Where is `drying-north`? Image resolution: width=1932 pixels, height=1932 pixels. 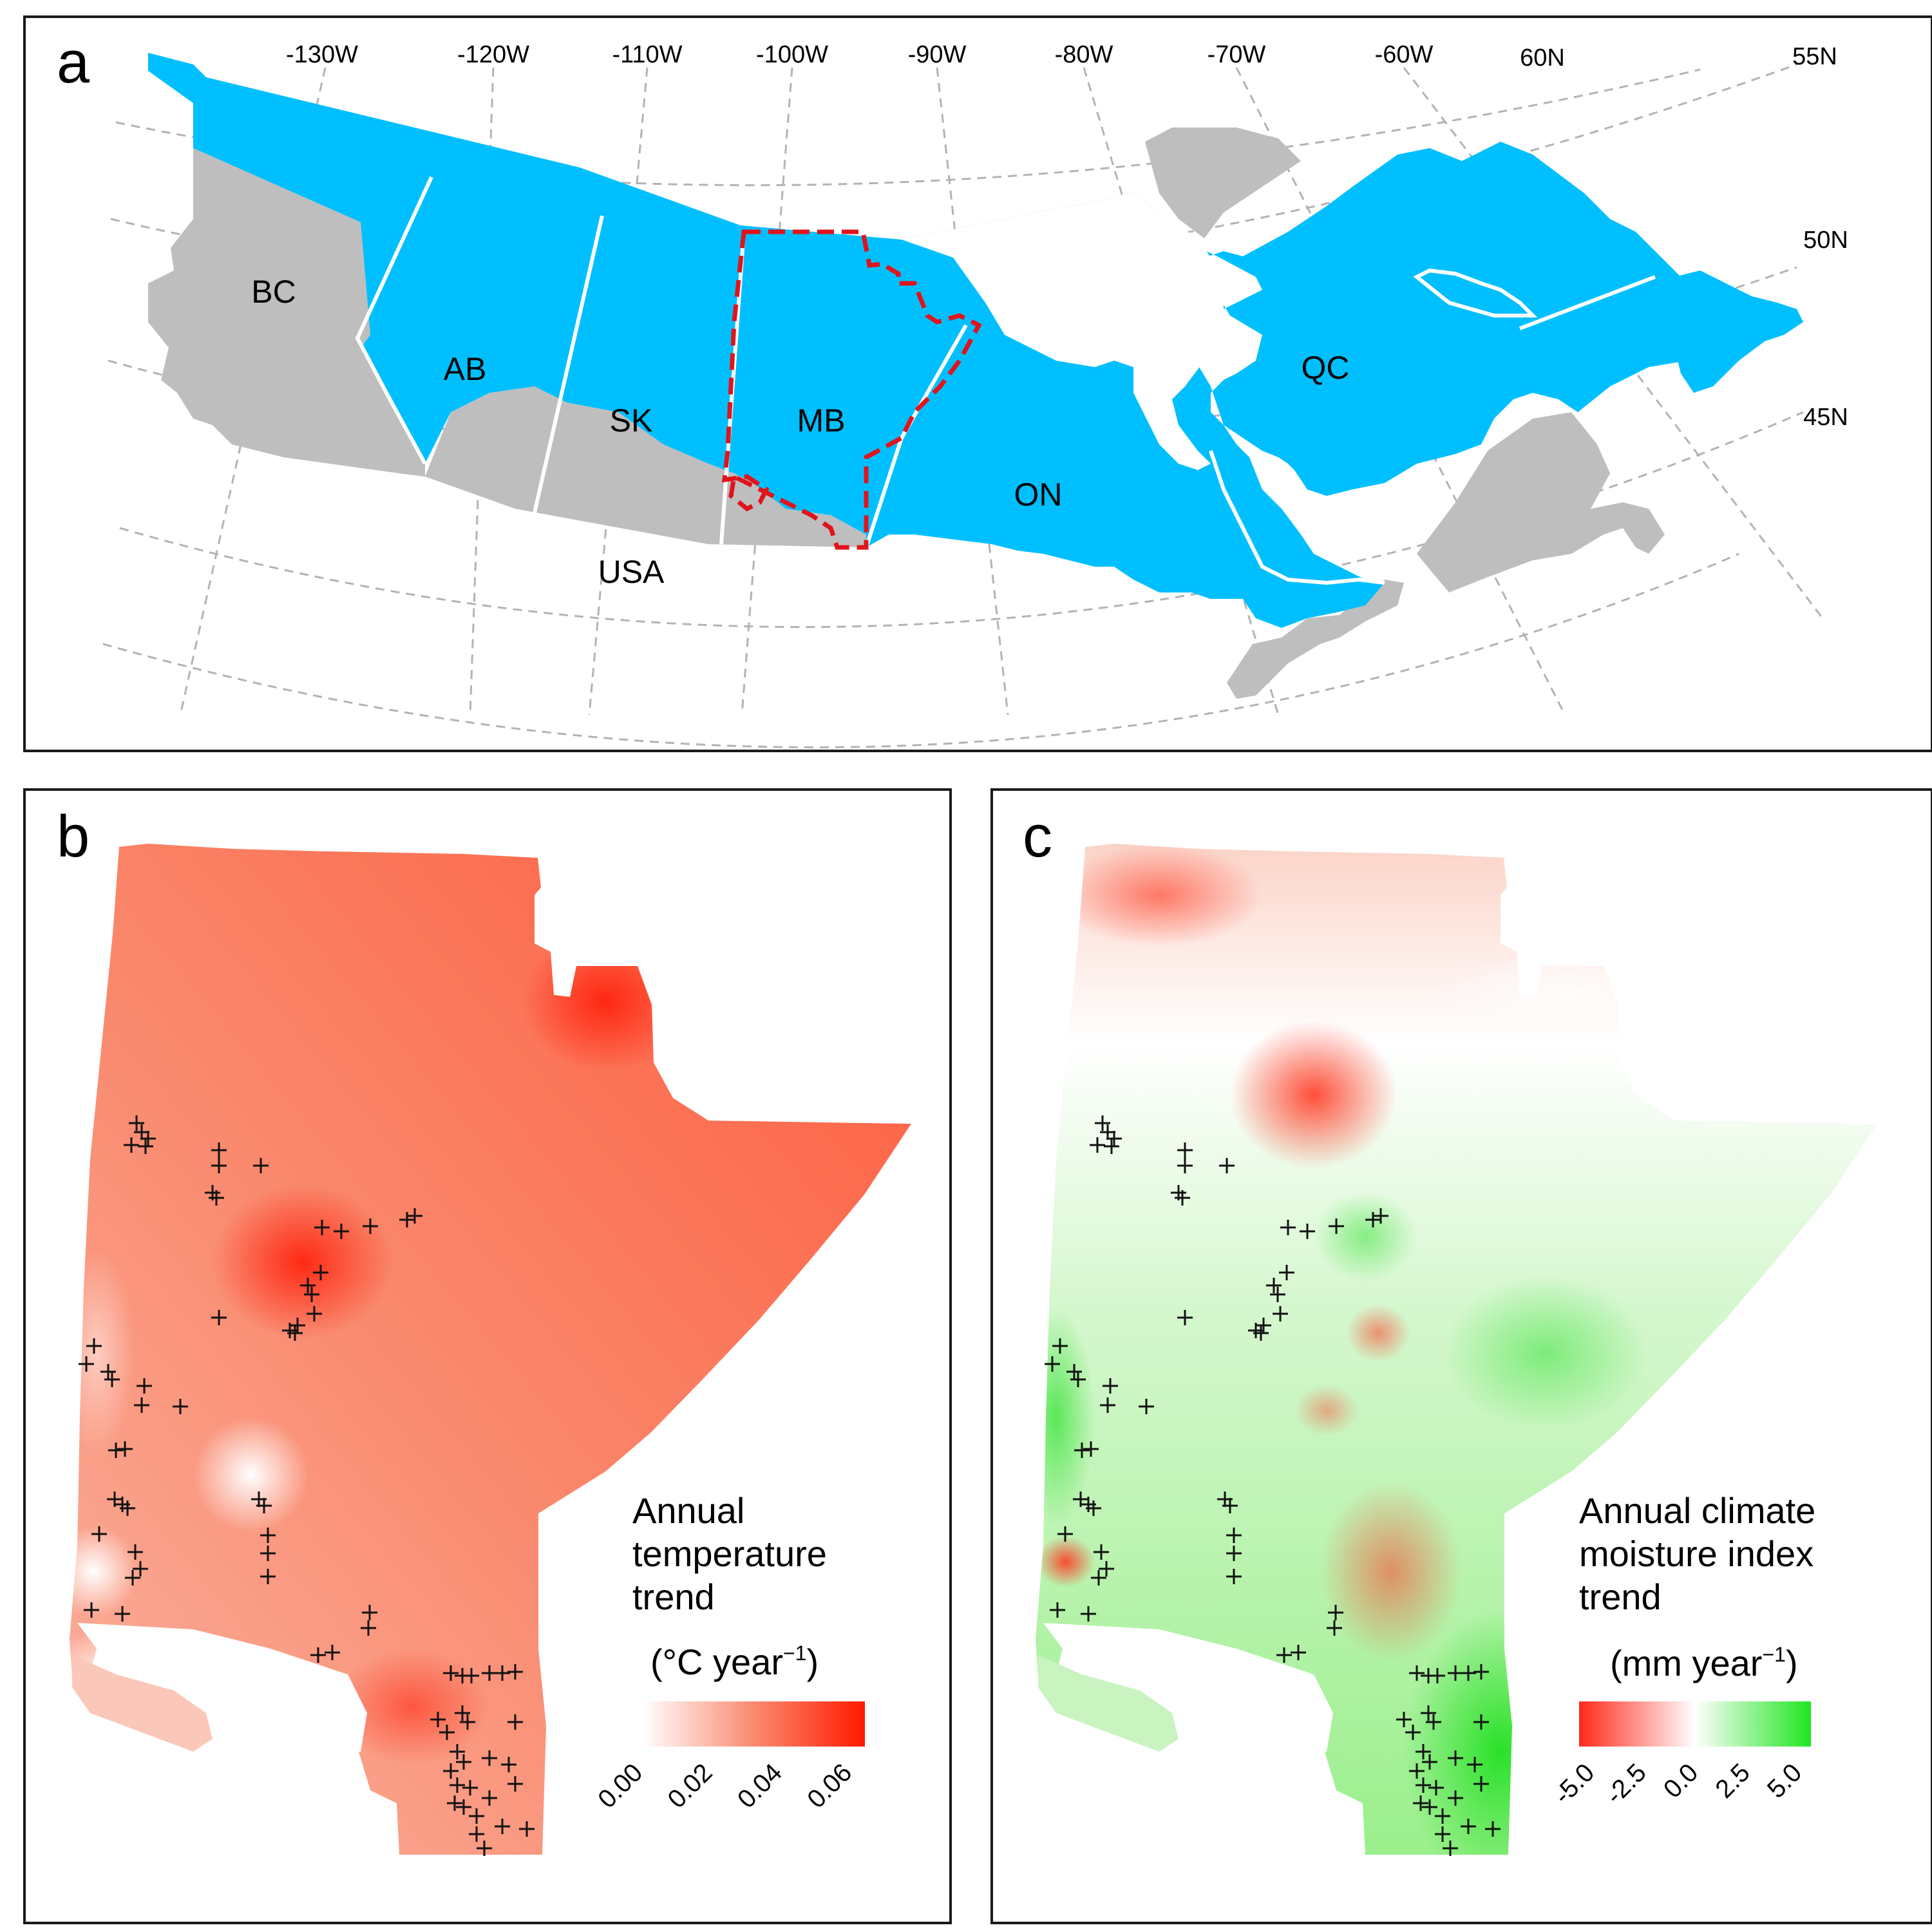 drying-north is located at coordinates (1159, 895).